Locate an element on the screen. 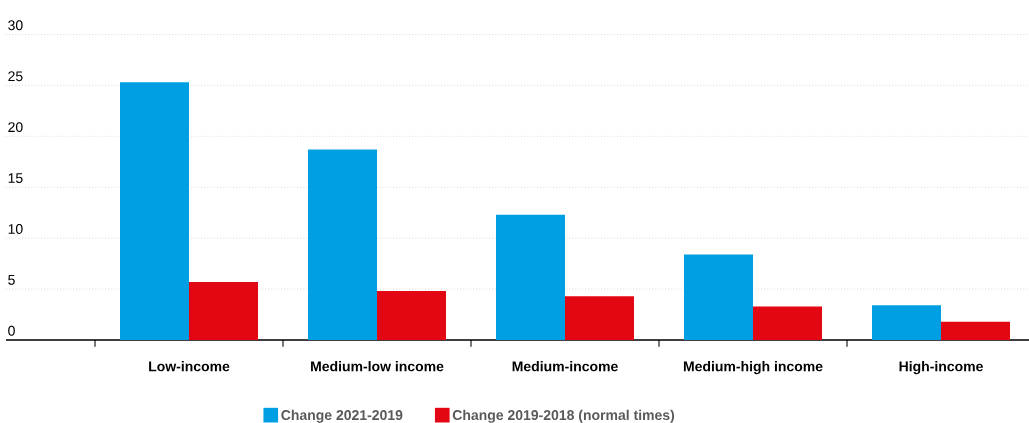 The image size is (1029, 423). y-tick-label: 10 is located at coordinates (15, 228).